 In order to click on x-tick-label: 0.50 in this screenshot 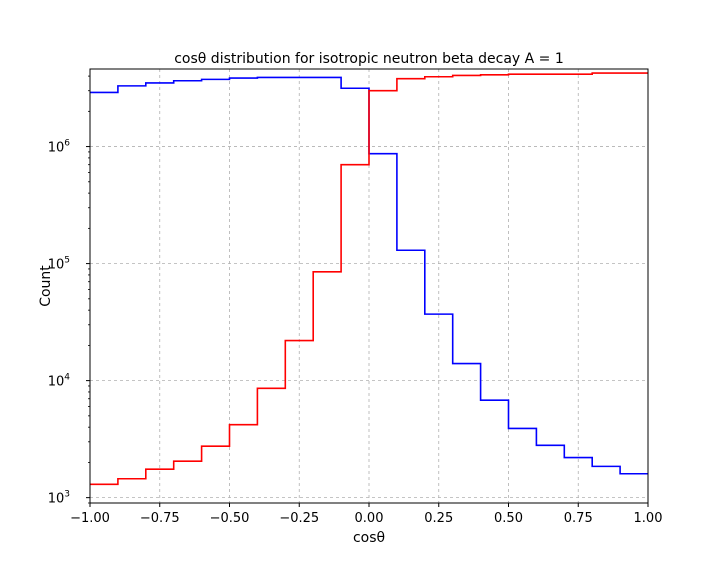, I will do `click(508, 518)`.